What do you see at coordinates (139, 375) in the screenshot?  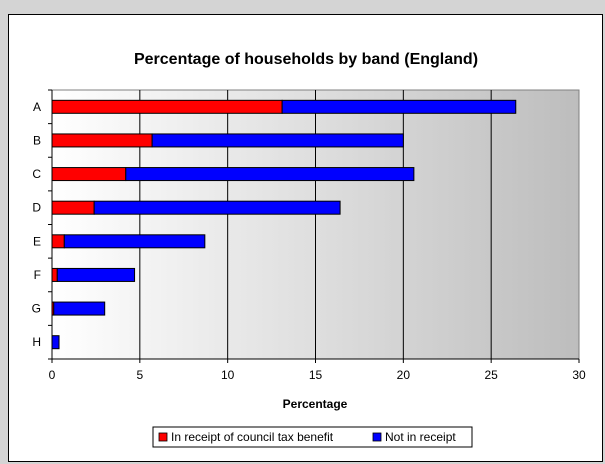 I see `x-tick-label: 5` at bounding box center [139, 375].